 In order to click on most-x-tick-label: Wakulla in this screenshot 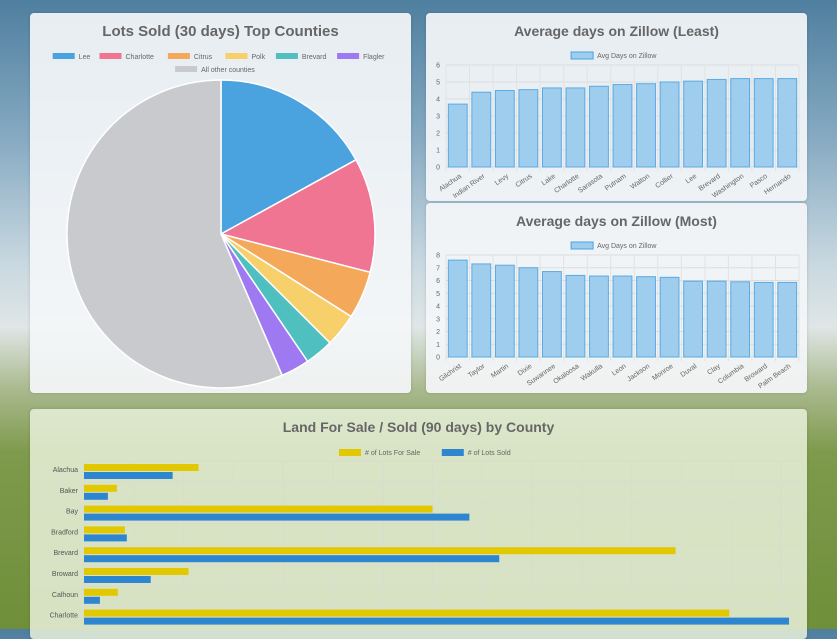, I will do `click(592, 373)`.